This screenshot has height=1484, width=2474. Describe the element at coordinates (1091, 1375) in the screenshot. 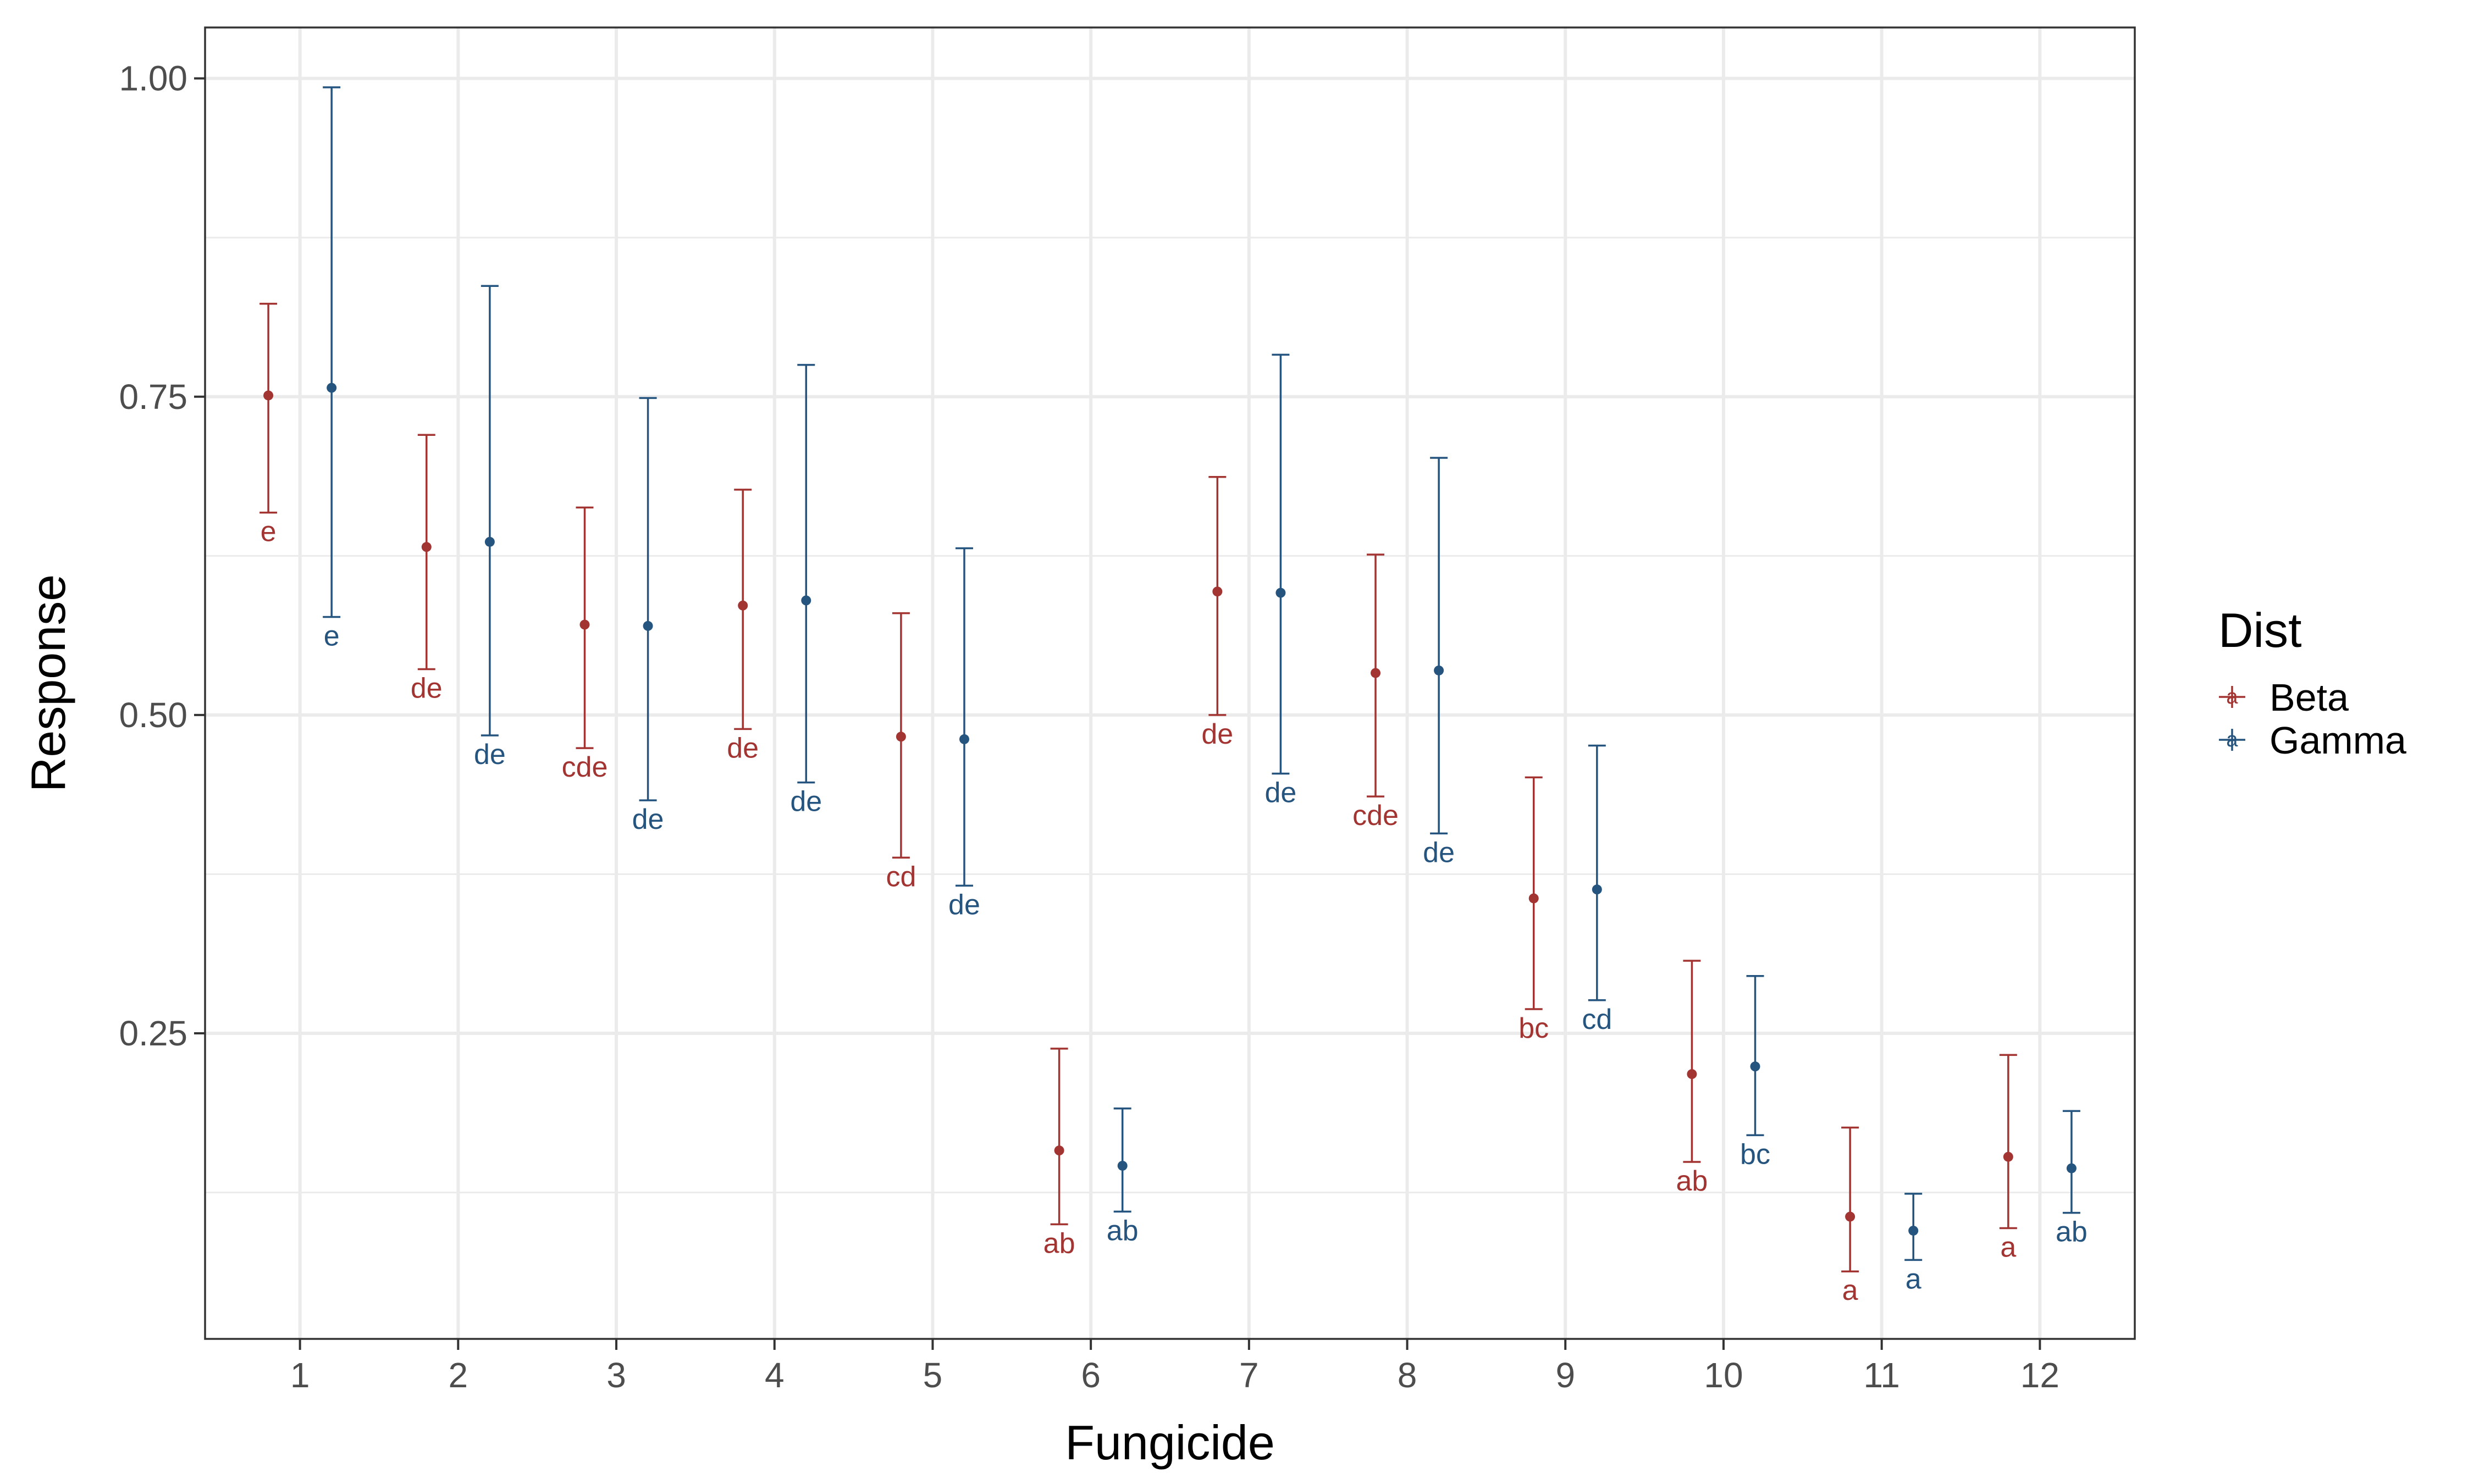

I see `x-tick-label: 6` at that location.